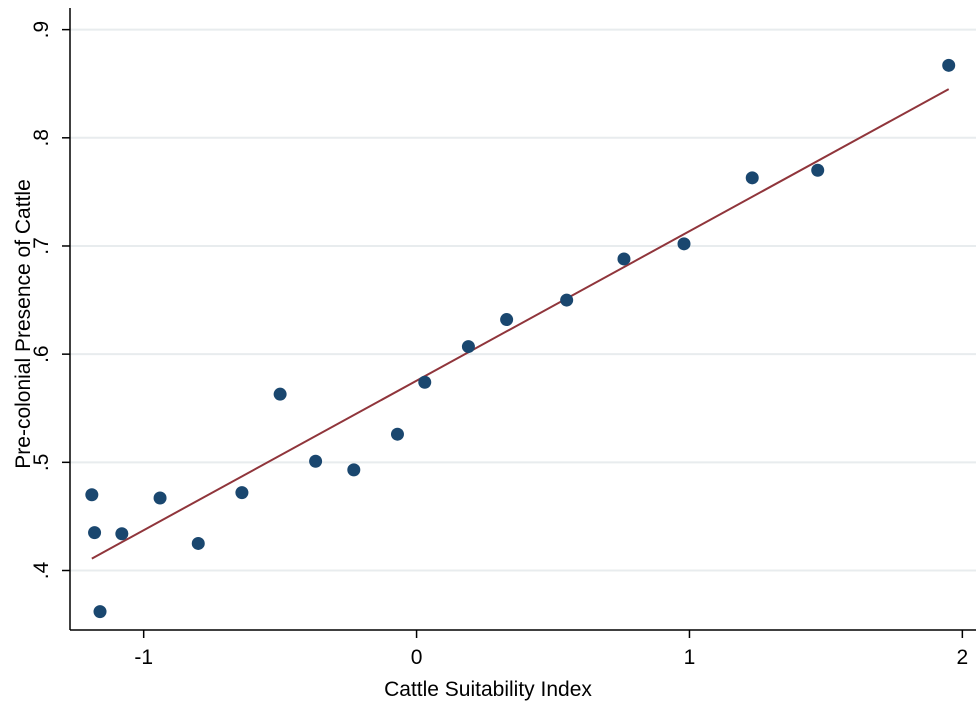 This screenshot has width=976, height=705. What do you see at coordinates (23, 323) in the screenshot?
I see `y-axis-title: Pre-colonial Presence of Cattle` at bounding box center [23, 323].